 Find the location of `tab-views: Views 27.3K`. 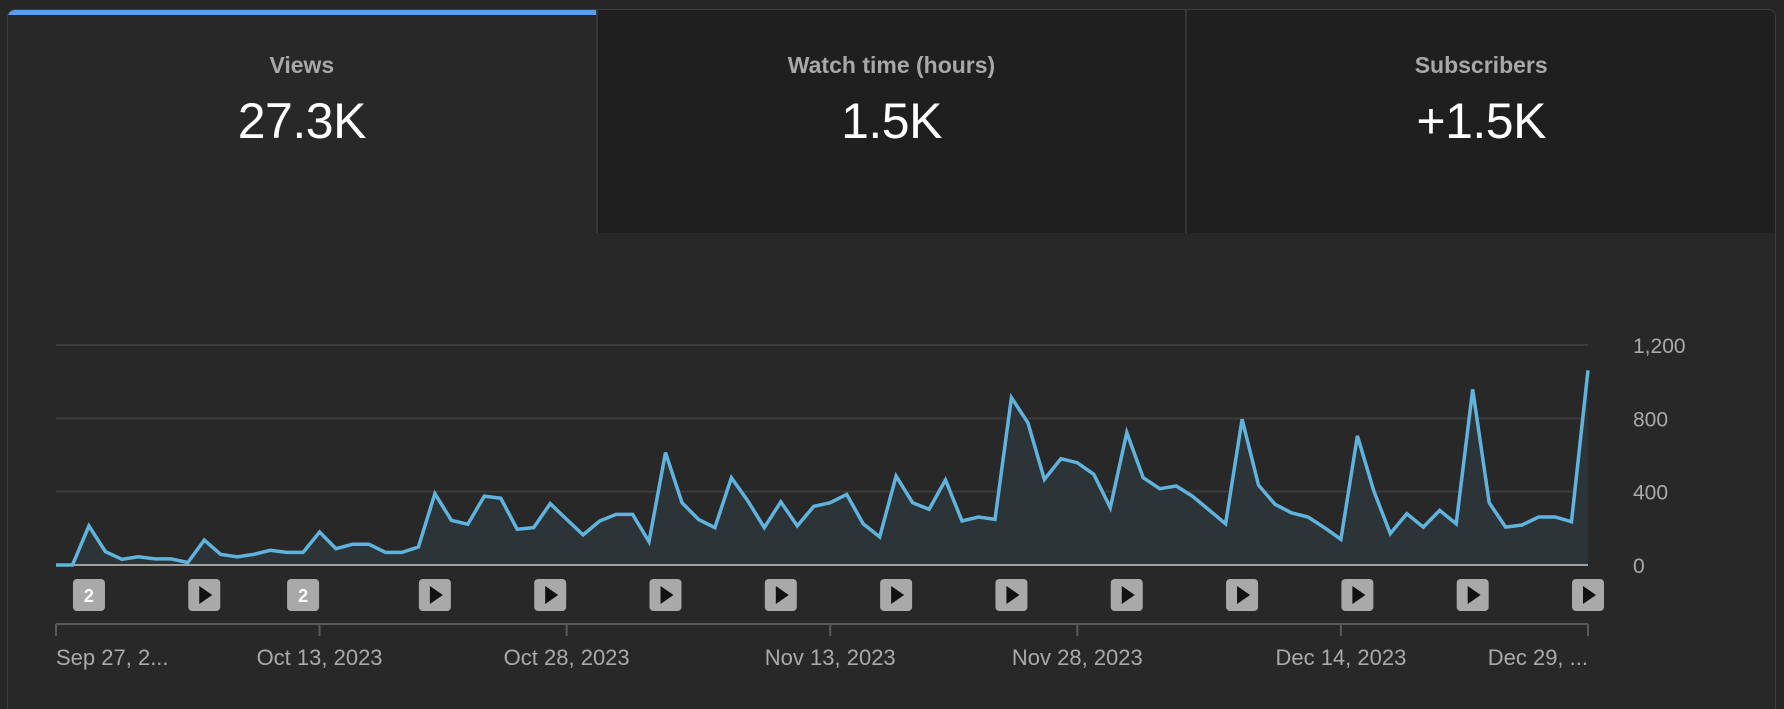

tab-views: Views 27.3K is located at coordinates (302, 121).